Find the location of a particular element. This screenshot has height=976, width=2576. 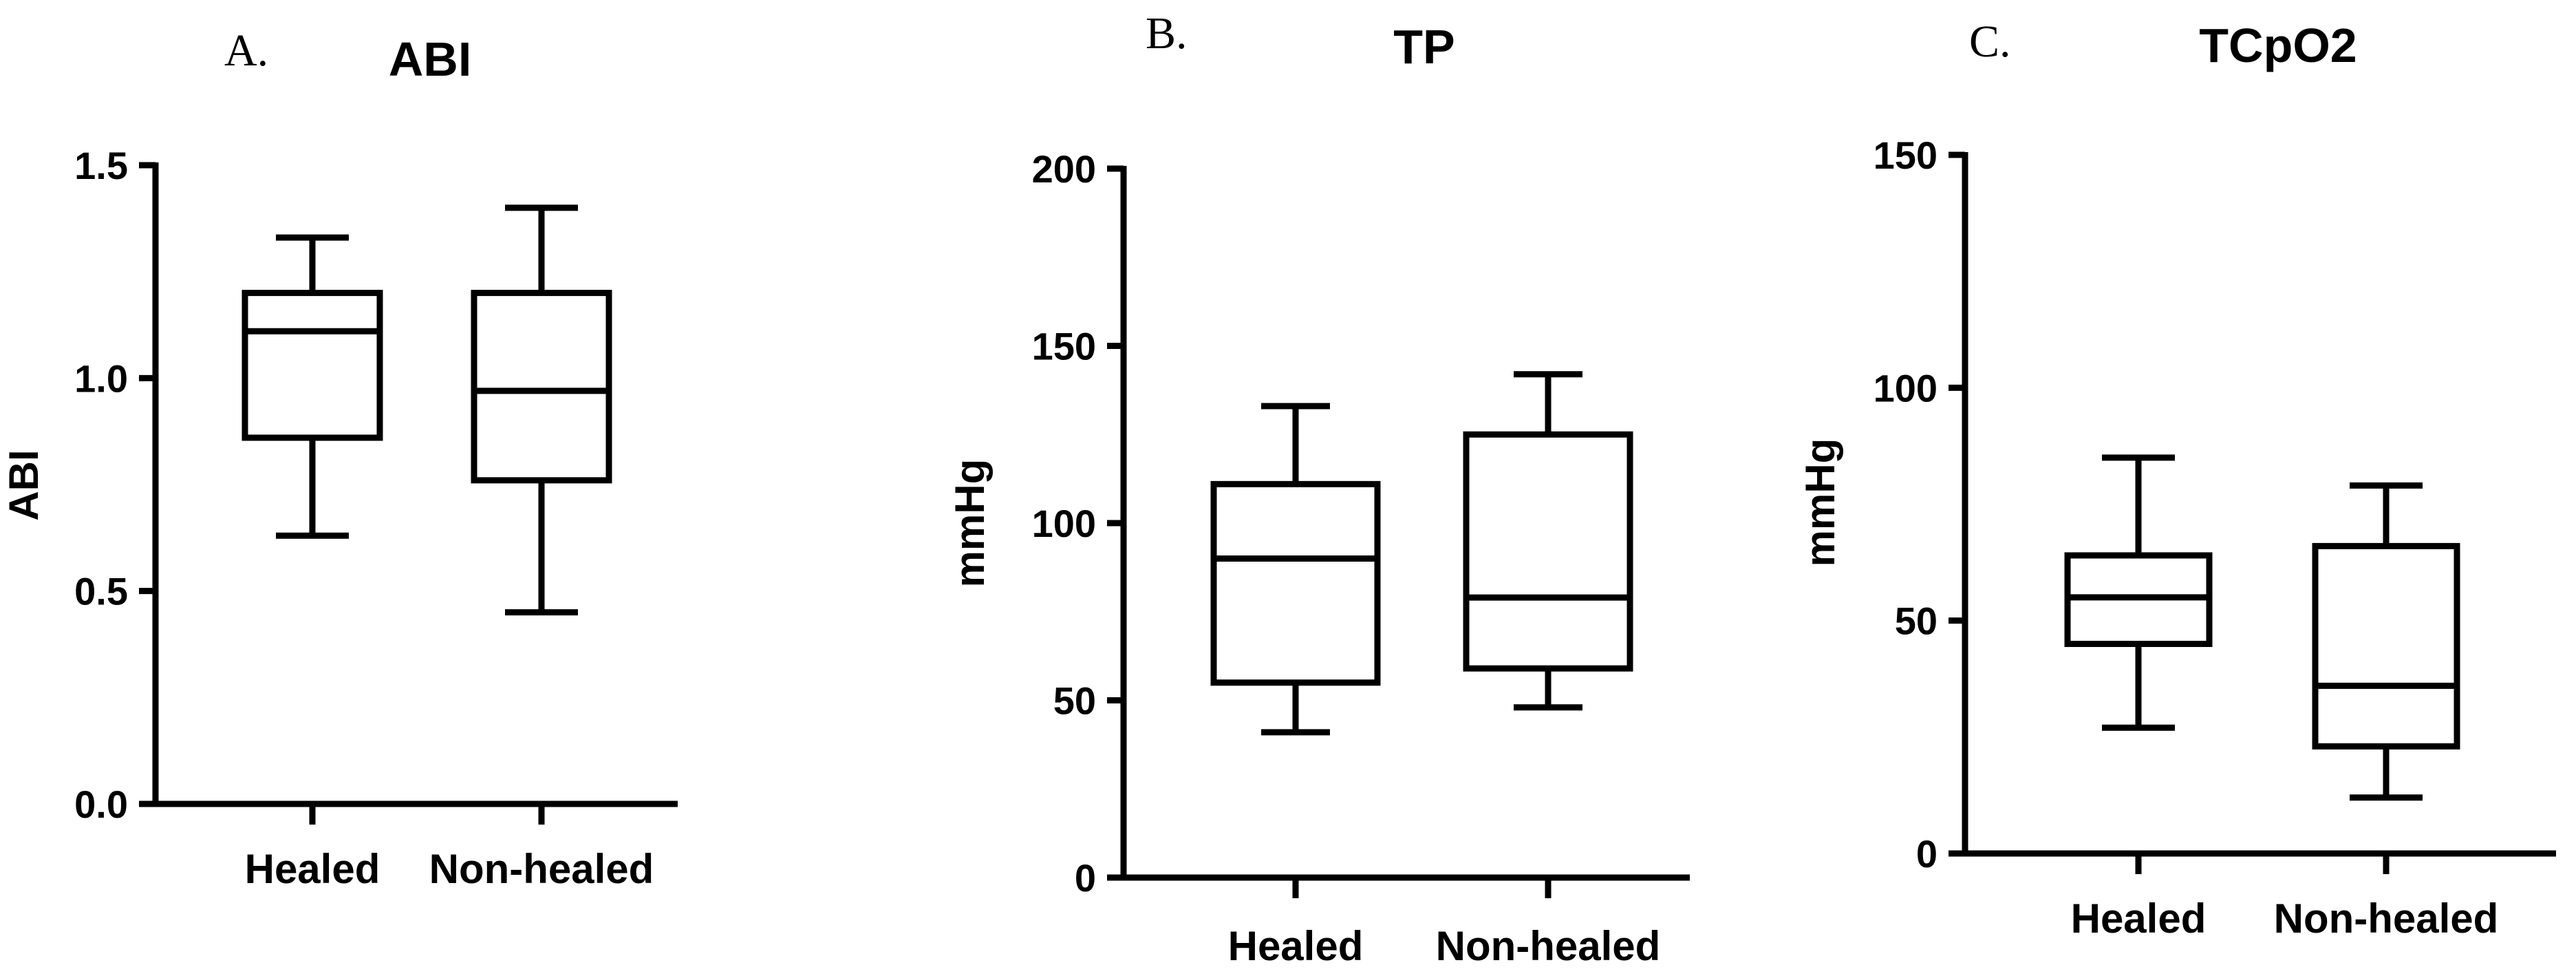

y-axis-label: ABI is located at coordinates (24, 484).